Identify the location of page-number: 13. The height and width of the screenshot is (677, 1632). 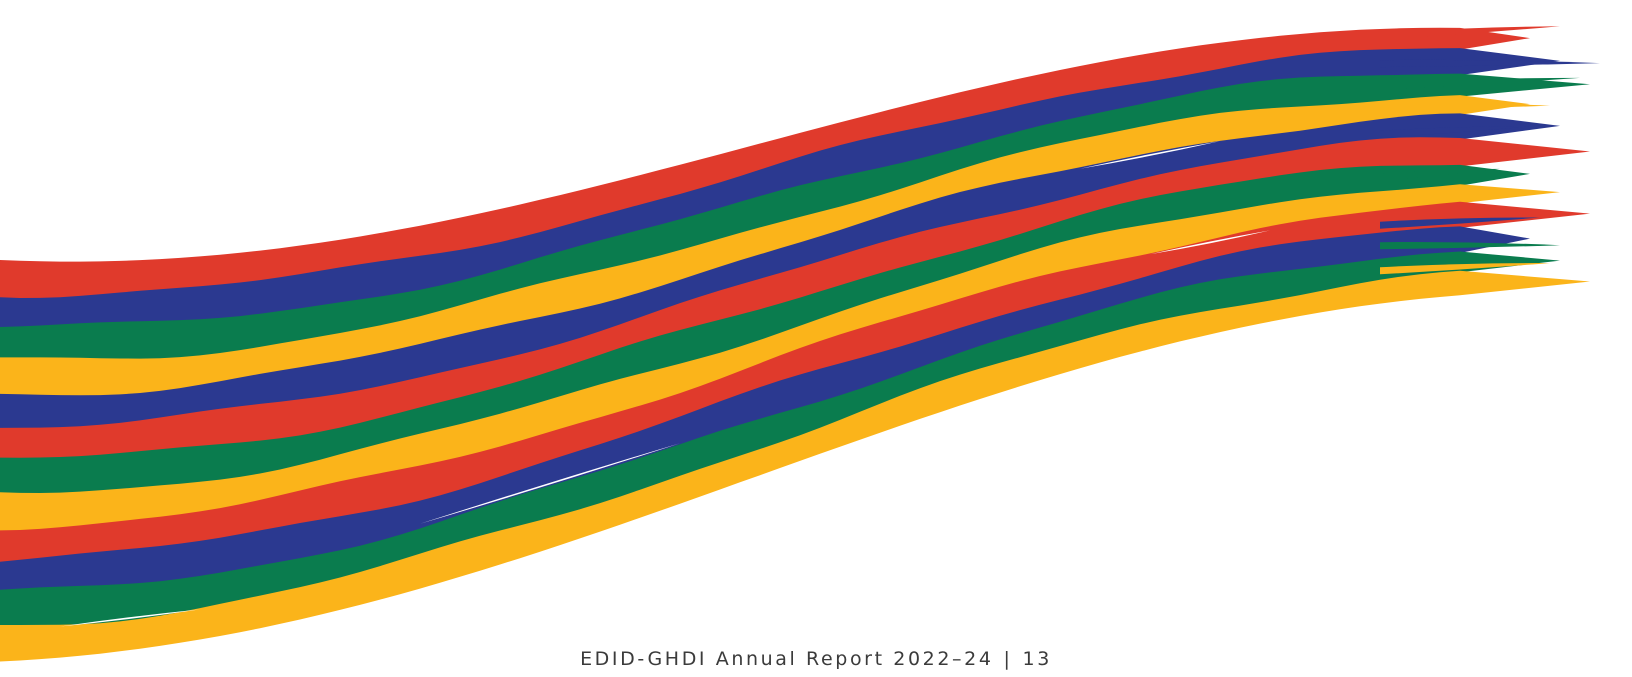
(1037, 659).